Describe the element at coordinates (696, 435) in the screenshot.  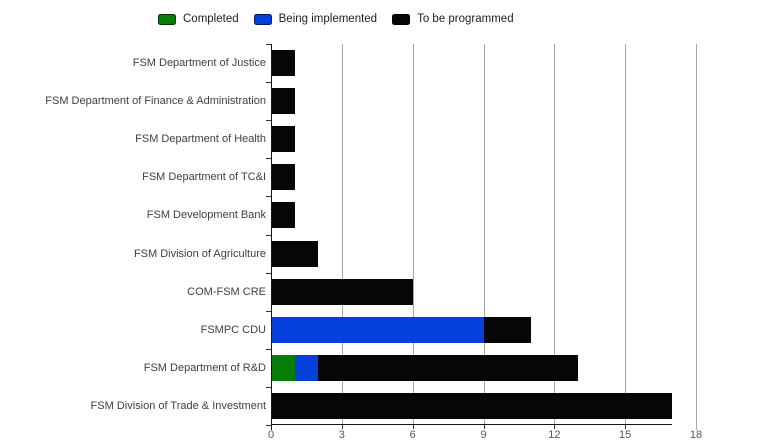
I see `x-tick-label: 18` at that location.